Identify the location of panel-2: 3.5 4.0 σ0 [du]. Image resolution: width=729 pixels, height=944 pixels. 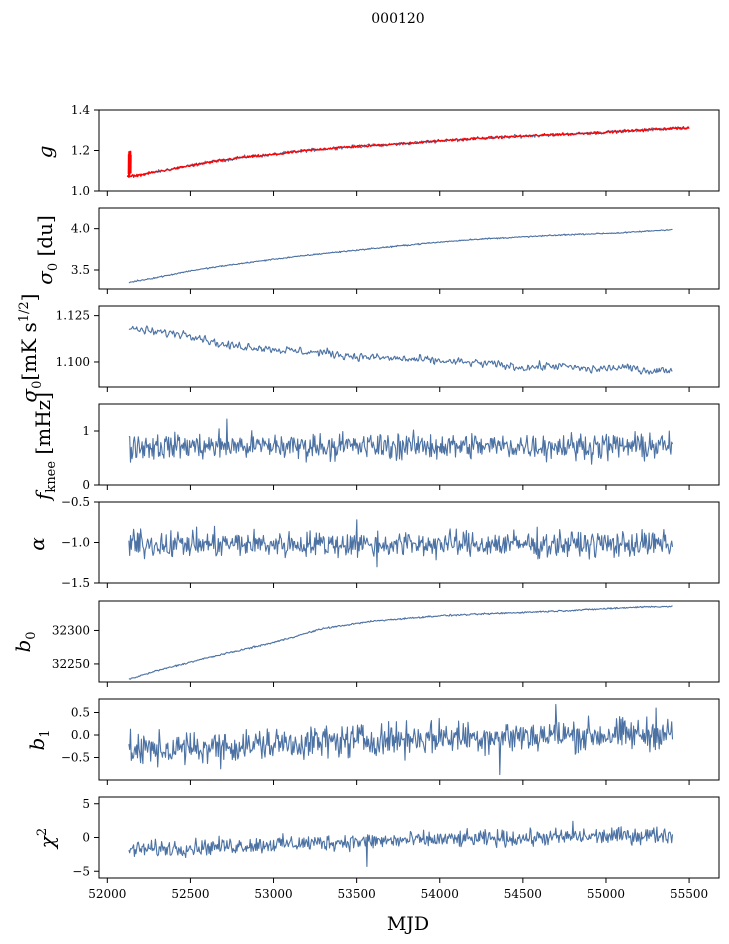
(376, 250).